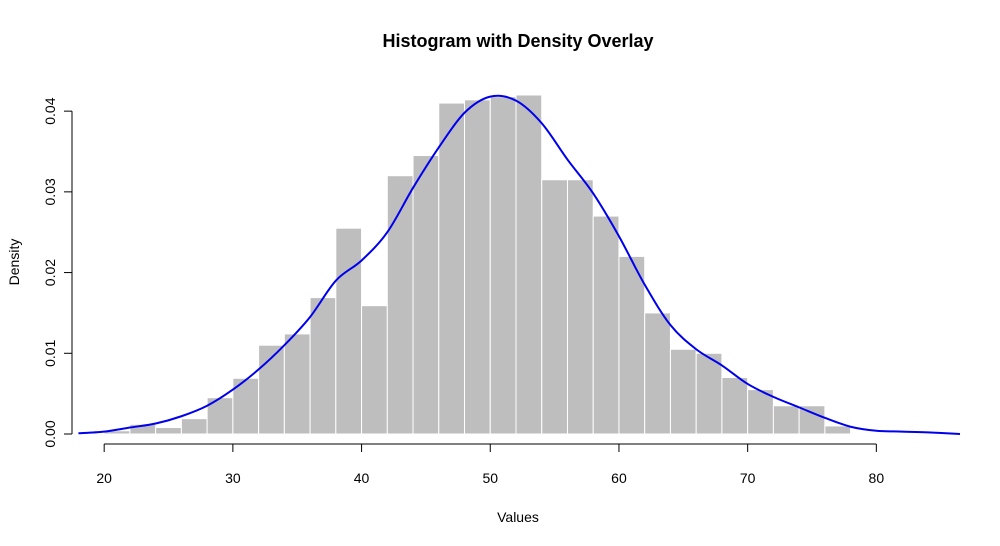 This screenshot has height=546, width=1000. Describe the element at coordinates (104, 478) in the screenshot. I see `x-tick-label-0: 20` at that location.